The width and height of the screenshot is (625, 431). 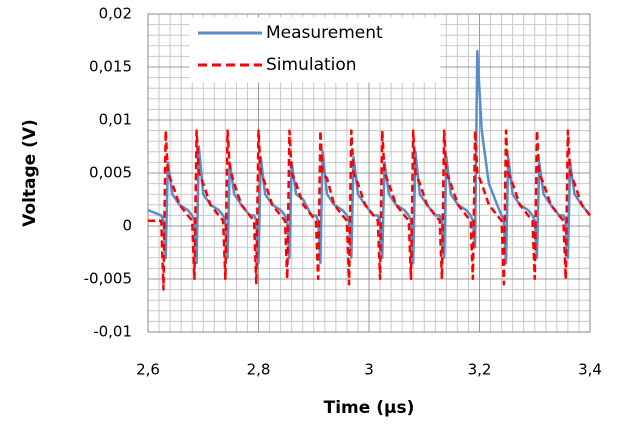 I want to click on x-tick-label: 2,6, so click(x=148, y=370).